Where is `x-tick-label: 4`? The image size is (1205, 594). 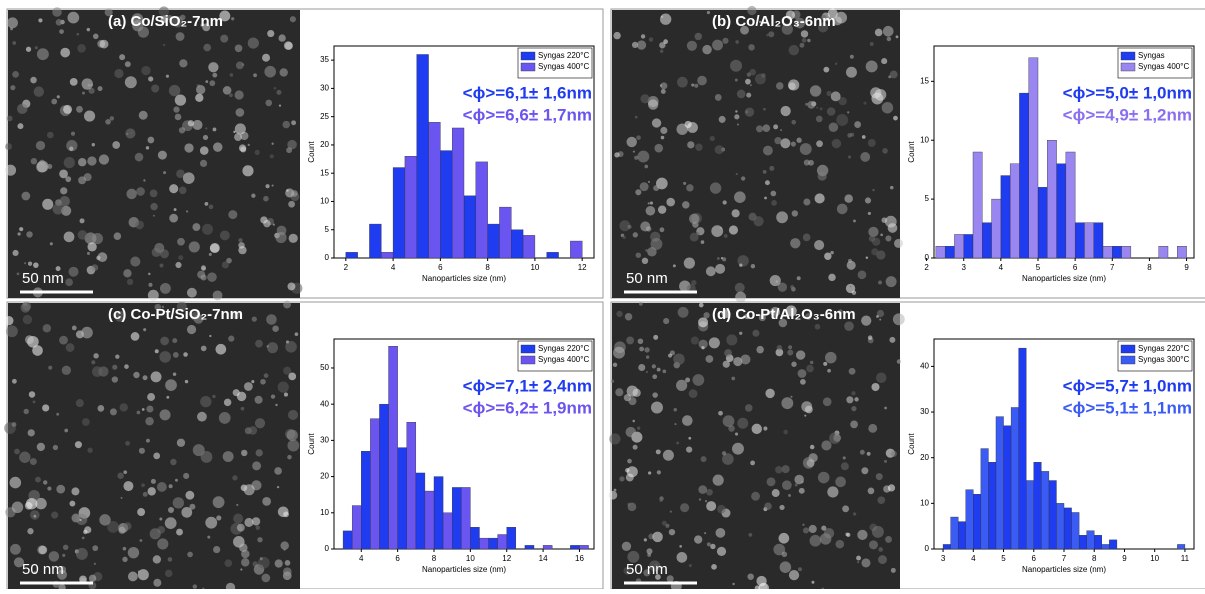 x-tick-label: 4 is located at coordinates (393, 267).